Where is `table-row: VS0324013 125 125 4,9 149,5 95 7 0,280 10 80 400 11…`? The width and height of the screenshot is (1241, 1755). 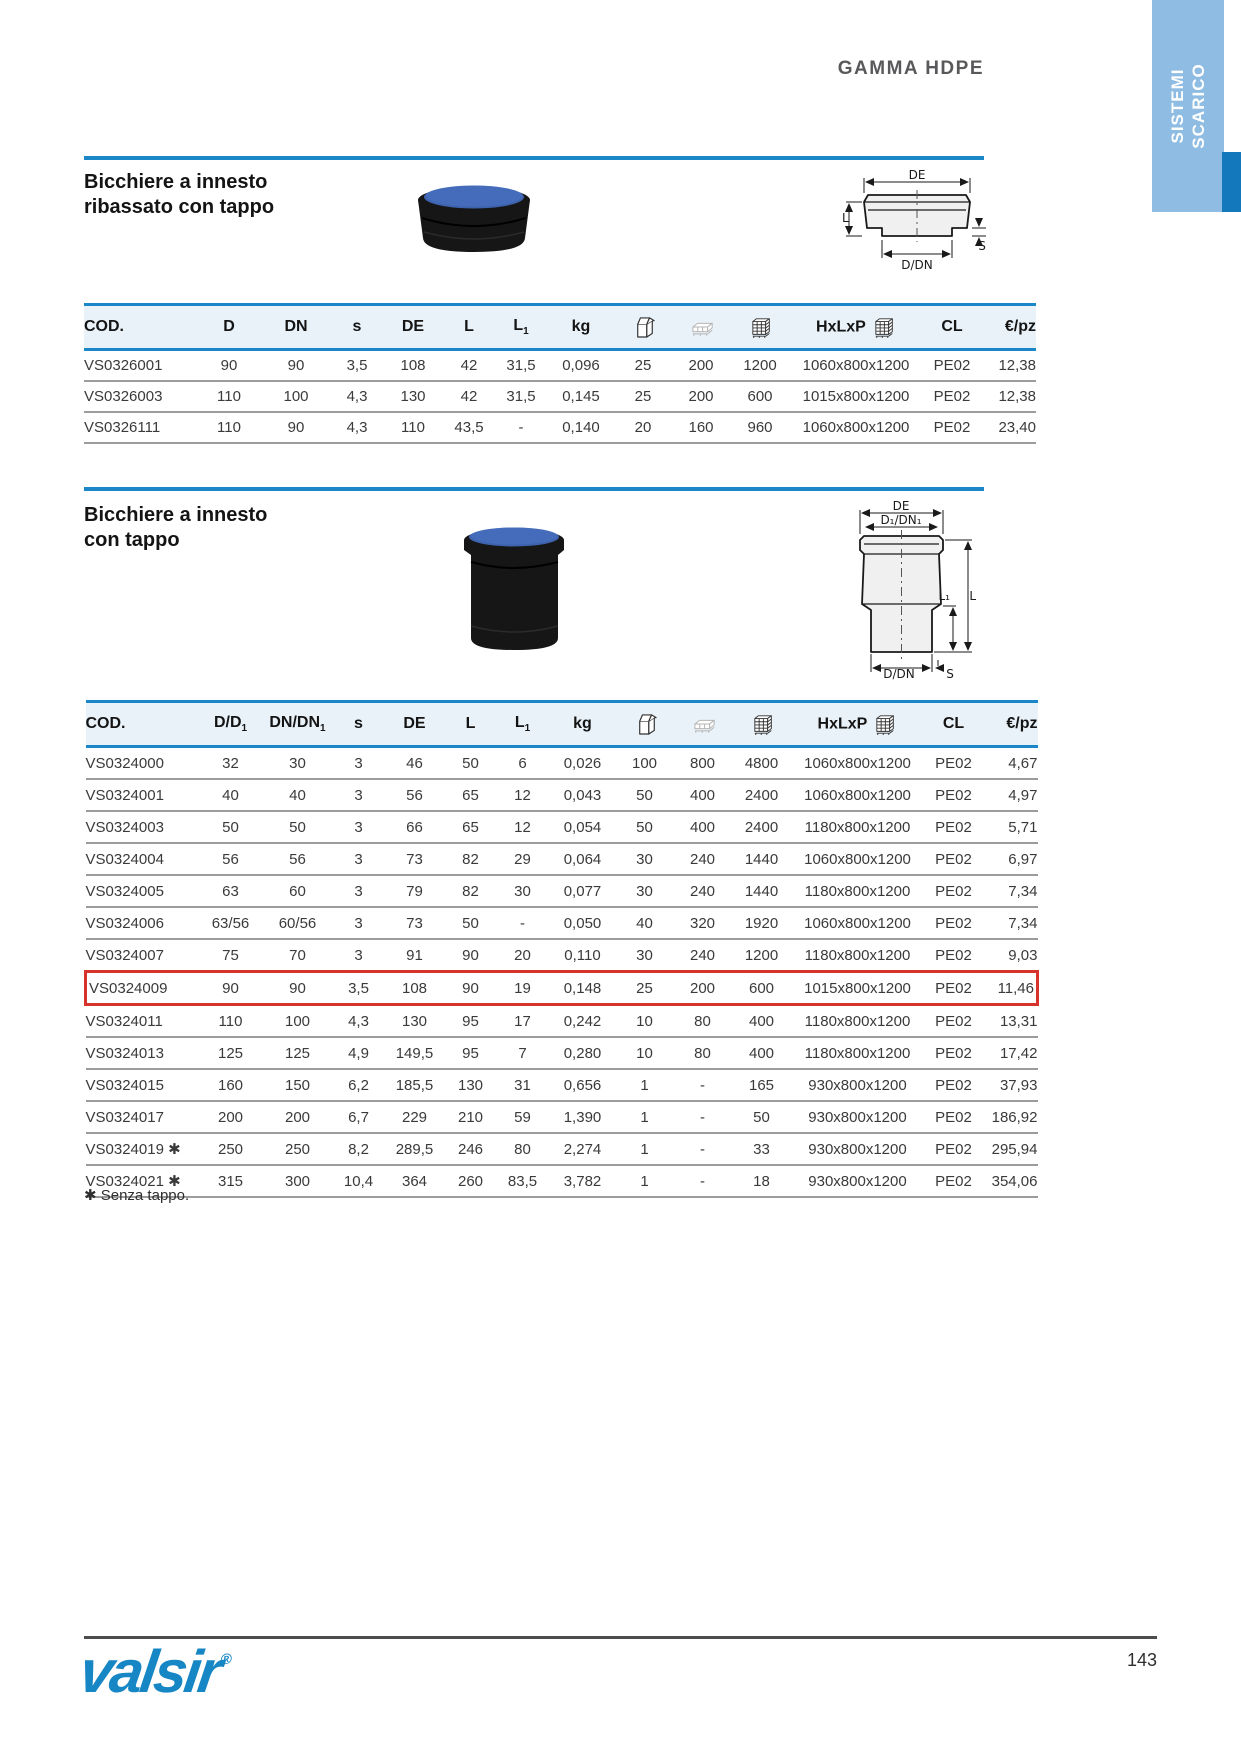 table-row: VS0324013 125 125 4,9 149,5 95 7 0,280 10 80 400 11… is located at coordinates (561, 1053).